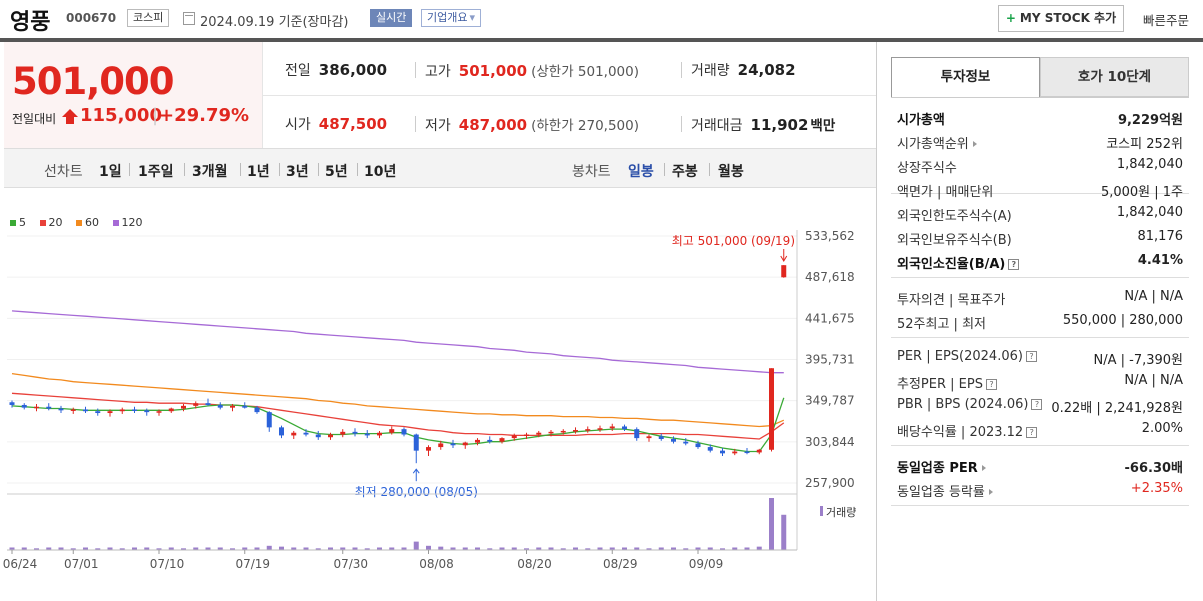 Image resolution: width=1203 pixels, height=601 pixels. Describe the element at coordinates (189, 18) in the screenshot. I see `calendar-icon` at that location.